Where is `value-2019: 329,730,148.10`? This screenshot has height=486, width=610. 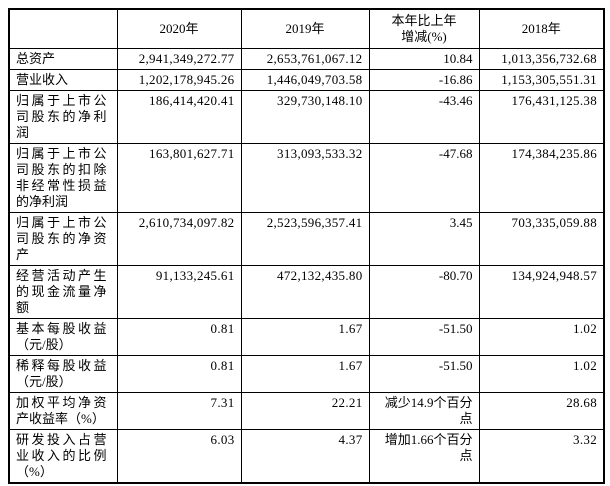
value-2019: 329,730,148.10 is located at coordinates (305, 117).